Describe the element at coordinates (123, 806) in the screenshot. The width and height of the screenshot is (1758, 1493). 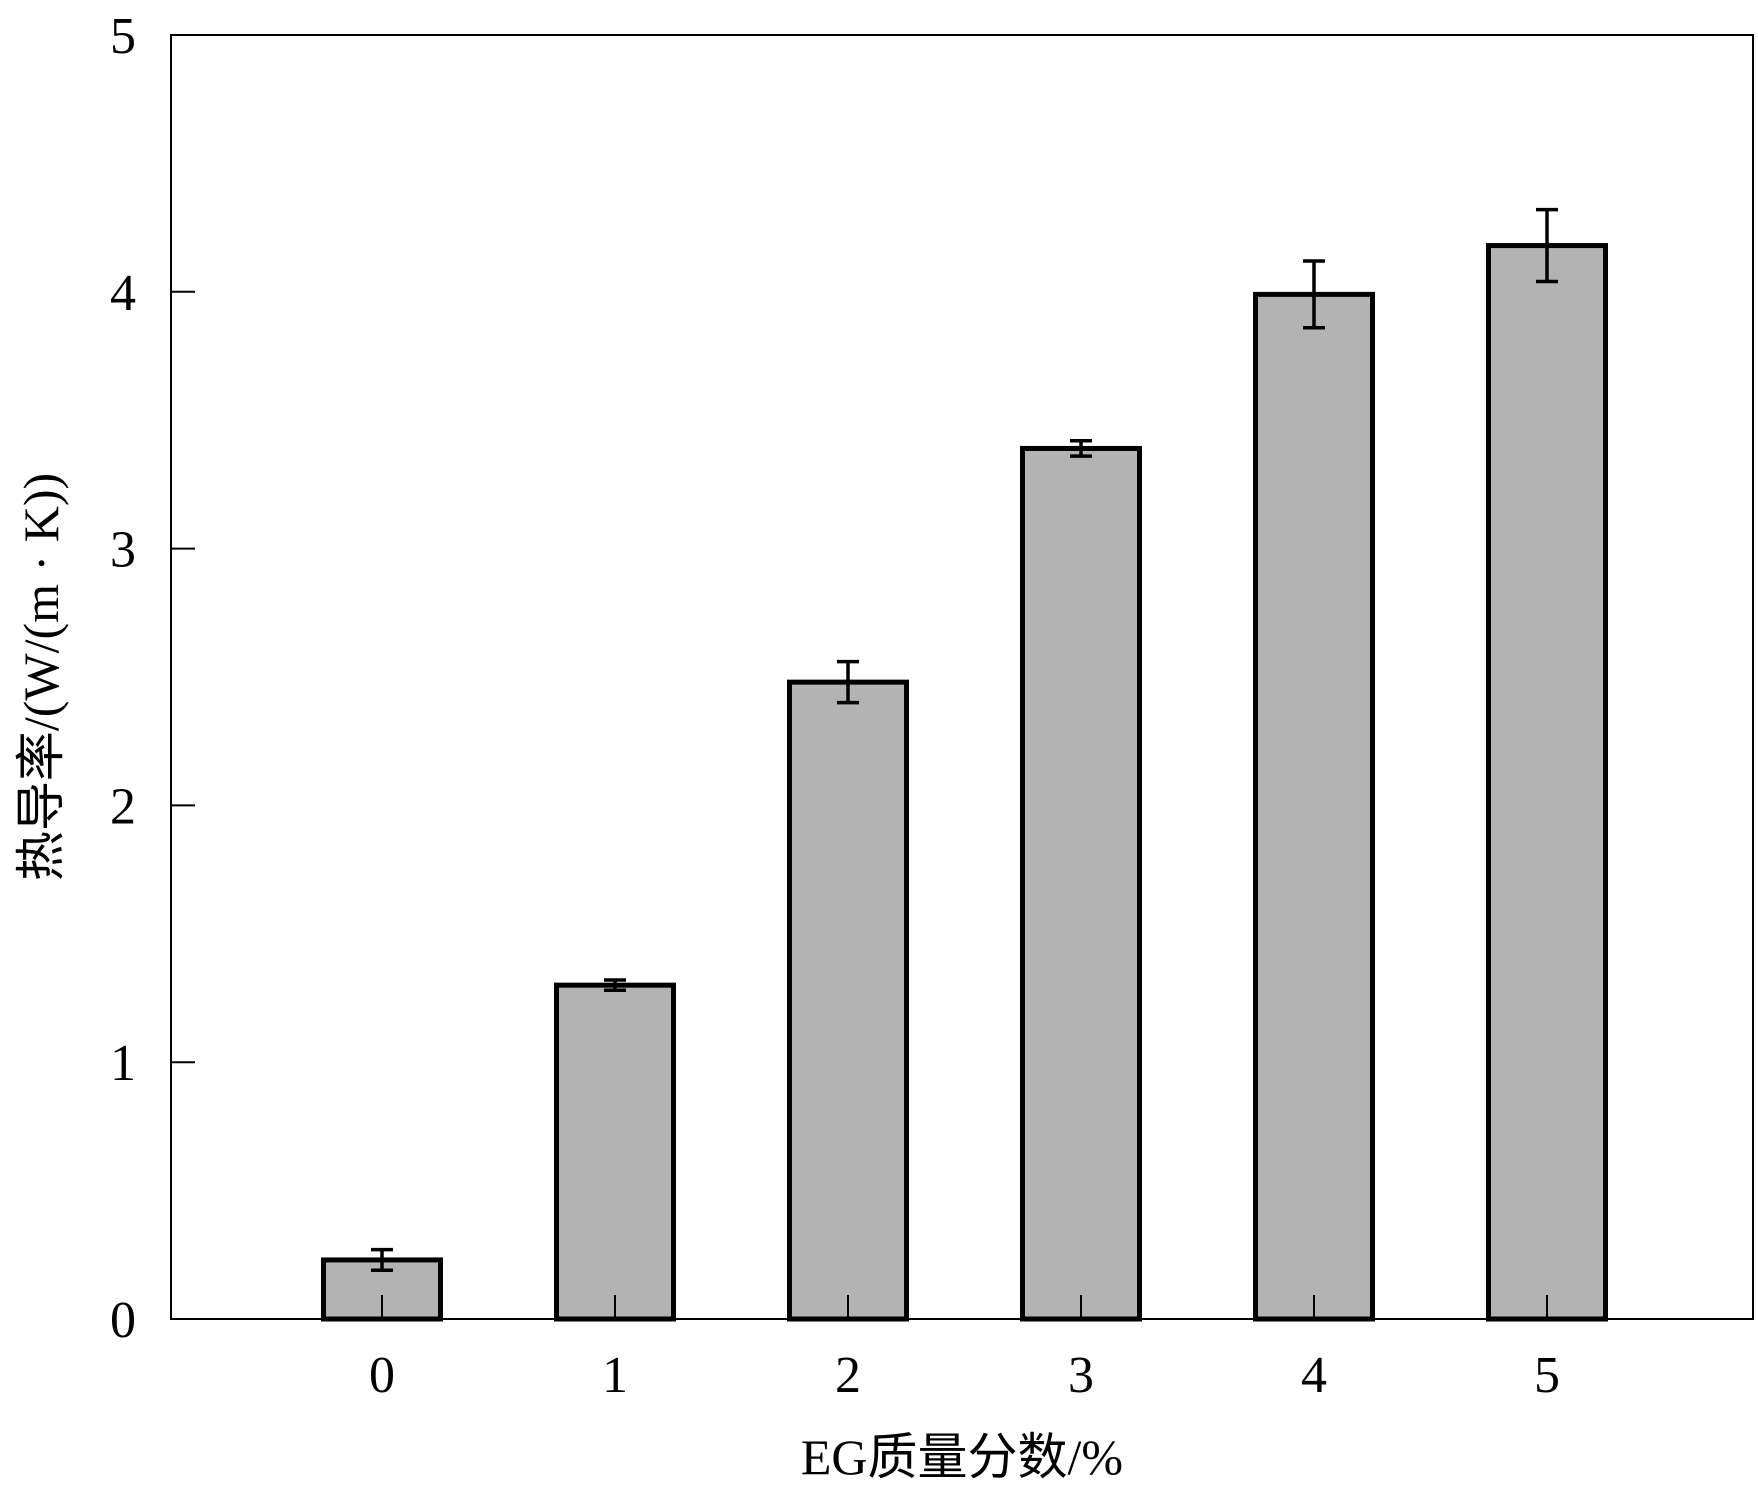
I see `y-tick-label-2: 2` at that location.